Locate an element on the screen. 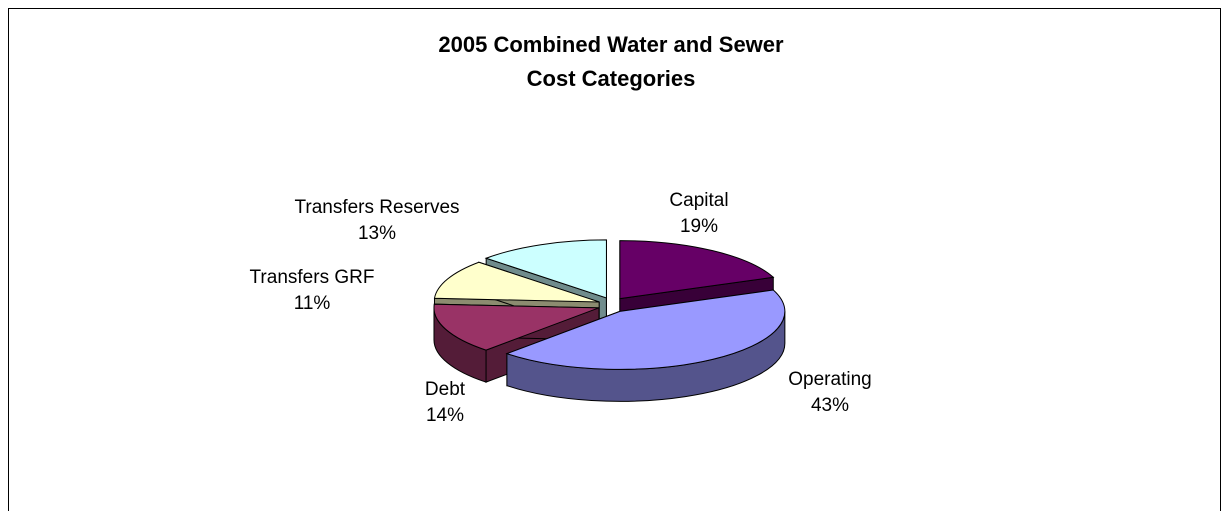 Image resolution: width=1222 pixels, height=511 pixels. slice-label: Debt is located at coordinates (445, 389).